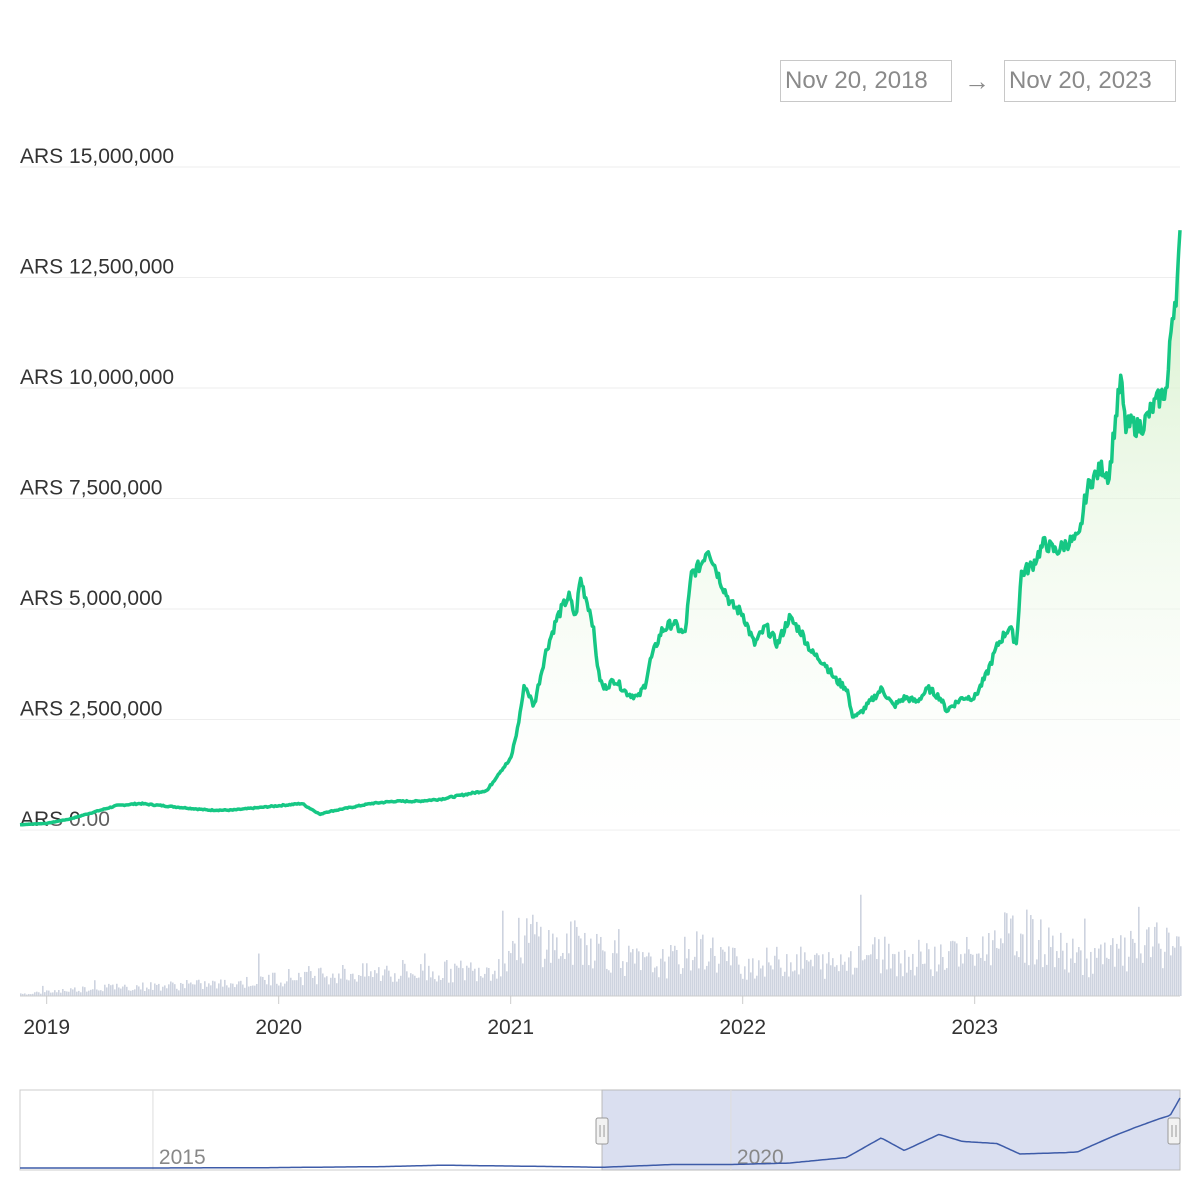 The height and width of the screenshot is (1200, 1200). I want to click on navigator-left-handle, so click(602, 1131).